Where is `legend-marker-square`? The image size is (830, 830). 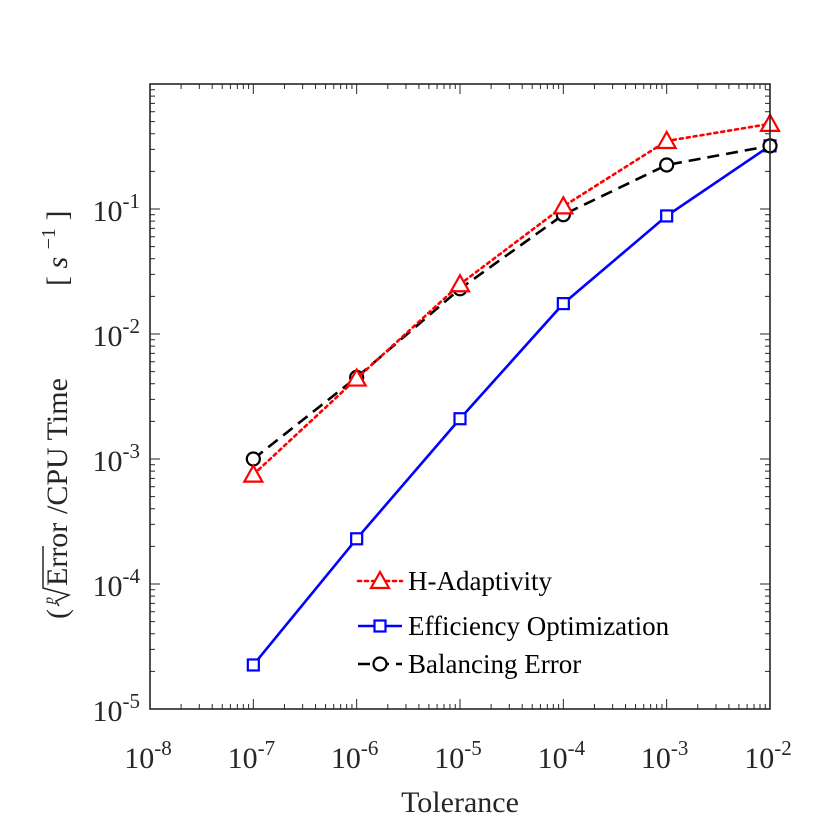
legend-marker-square is located at coordinates (380, 626).